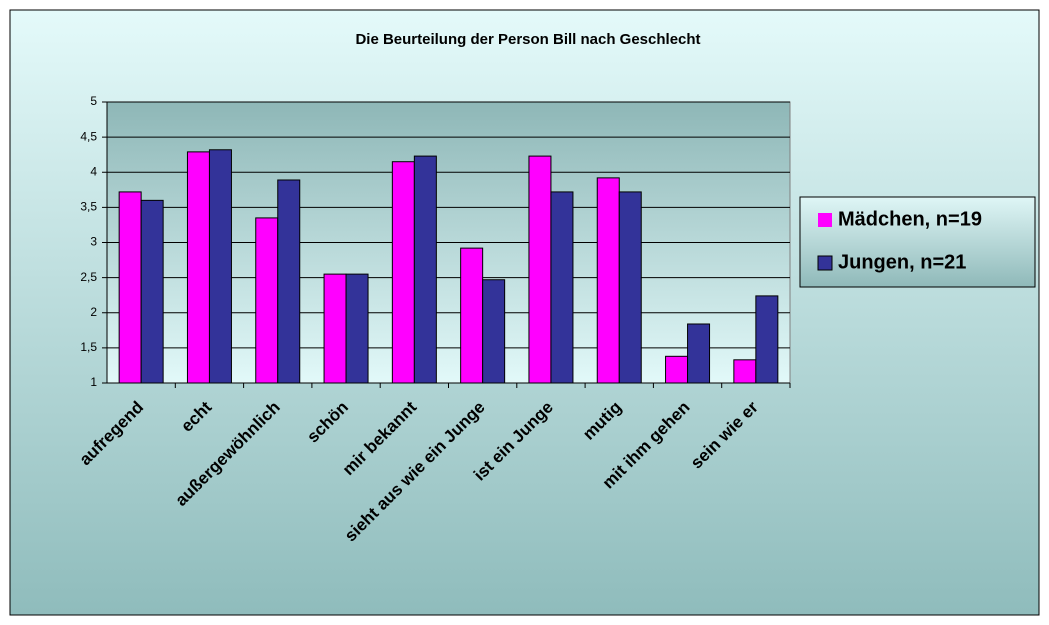  What do you see at coordinates (910, 219) in the screenshot?
I see `legend-label: Mädchen, n=19` at bounding box center [910, 219].